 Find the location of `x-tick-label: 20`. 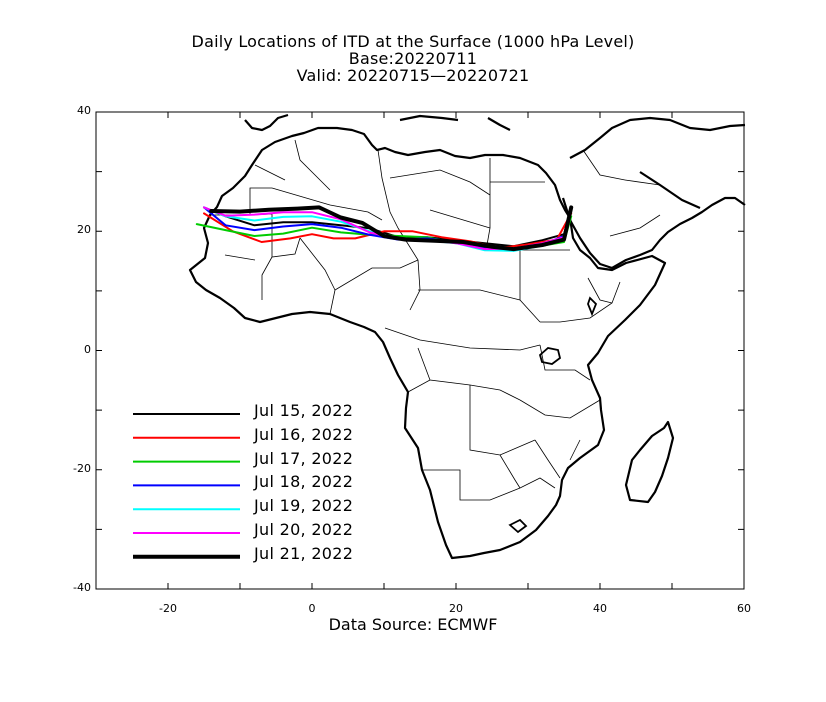

x-tick-label: 20 is located at coordinates (456, 608).